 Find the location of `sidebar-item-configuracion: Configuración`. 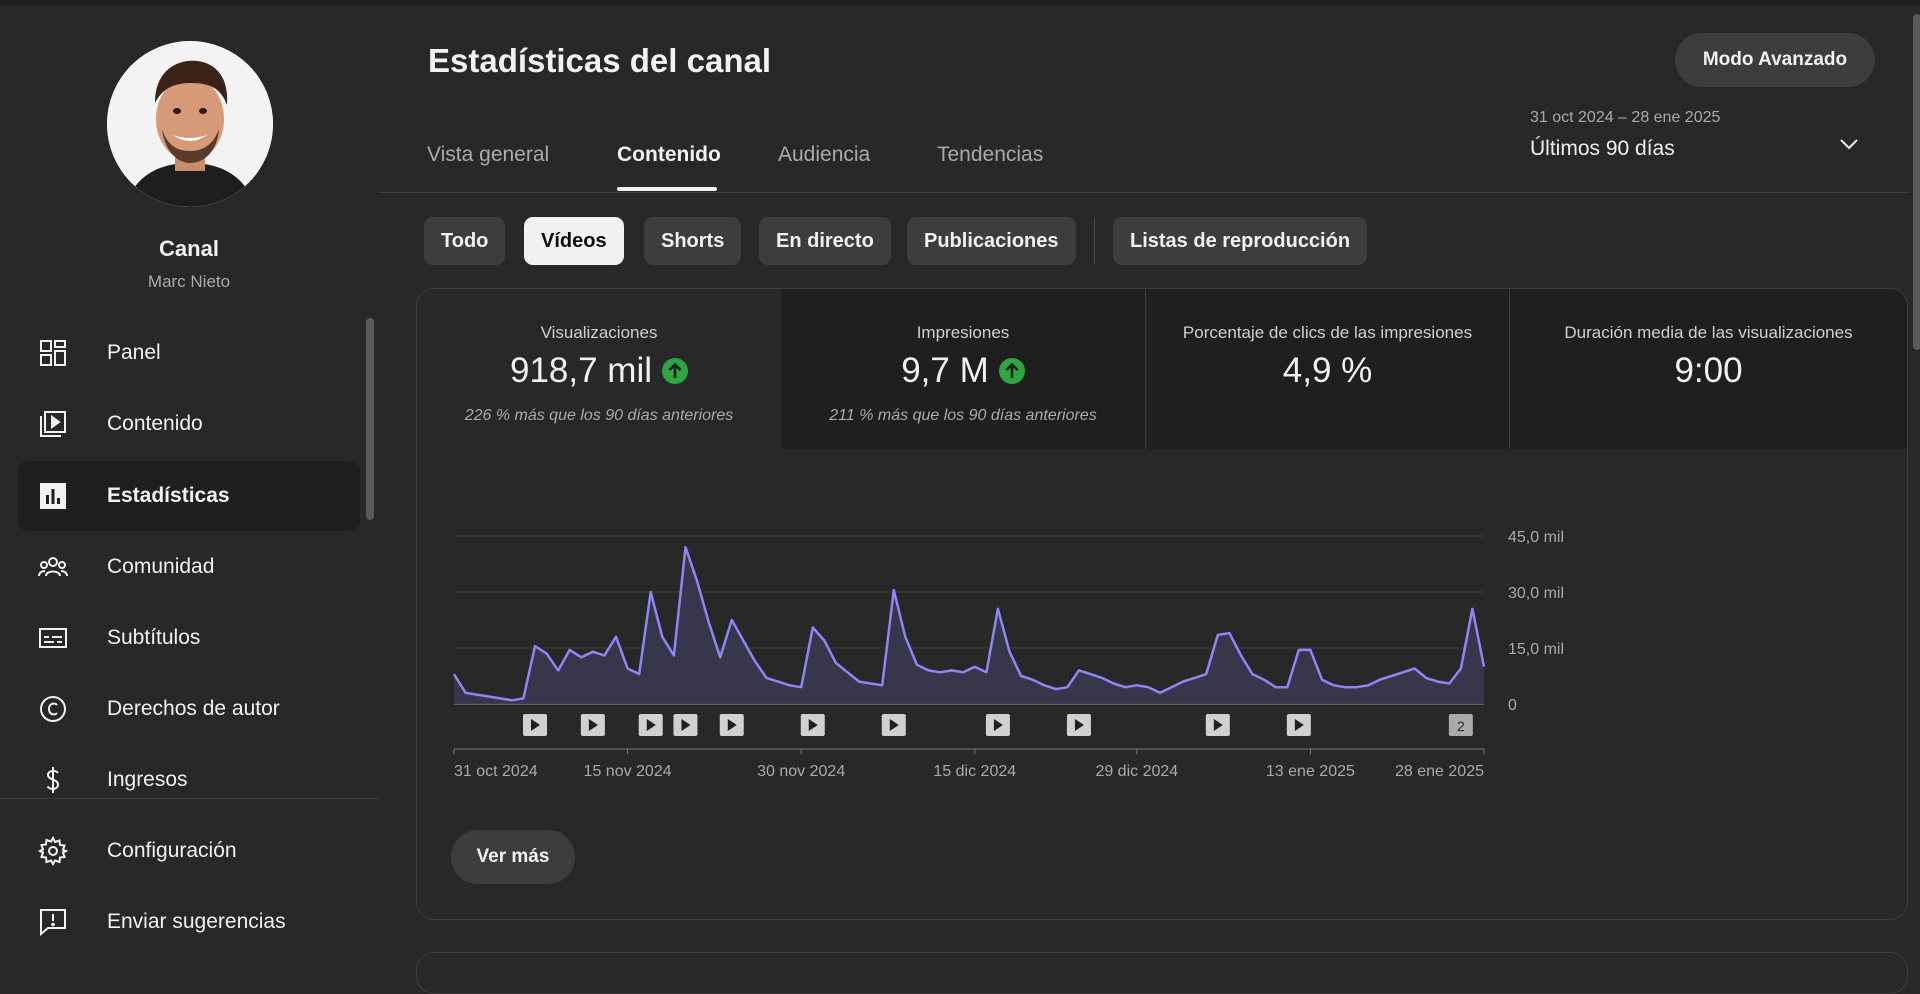

sidebar-item-configuracion: Configuración is located at coordinates (189, 851).